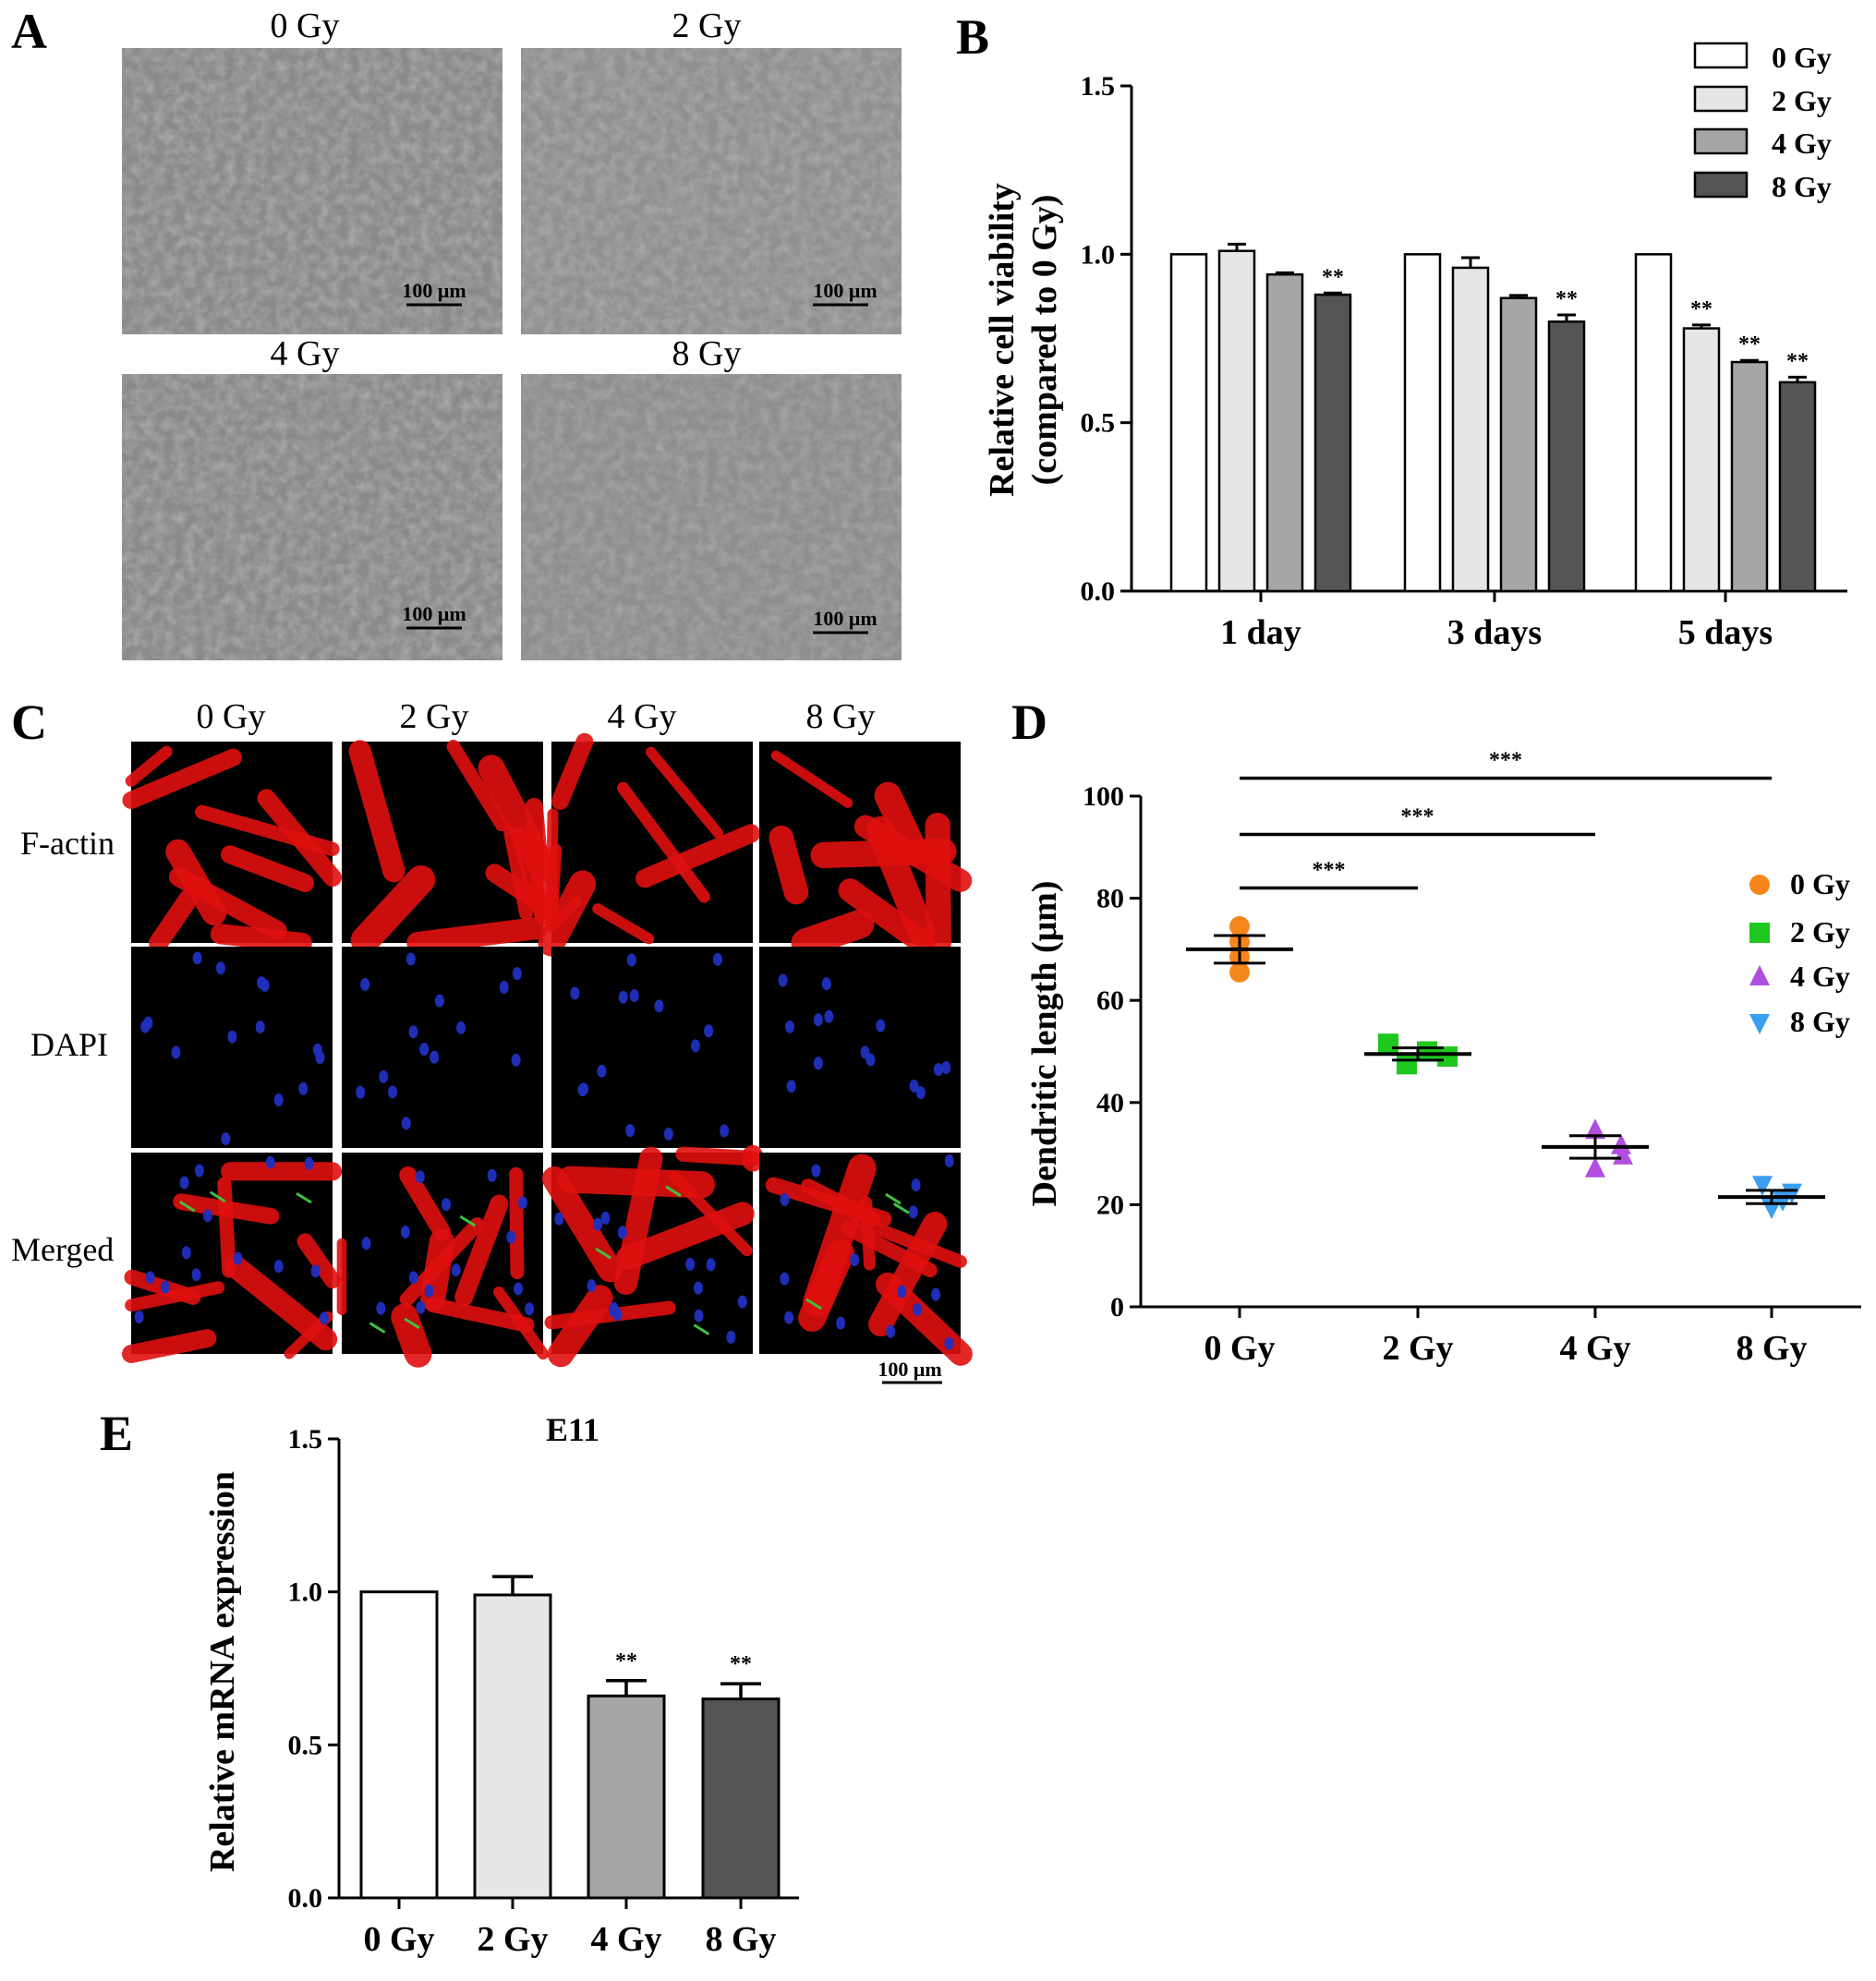 The height and width of the screenshot is (1981, 1876). I want to click on panel-letter-b: B, so click(972, 37).